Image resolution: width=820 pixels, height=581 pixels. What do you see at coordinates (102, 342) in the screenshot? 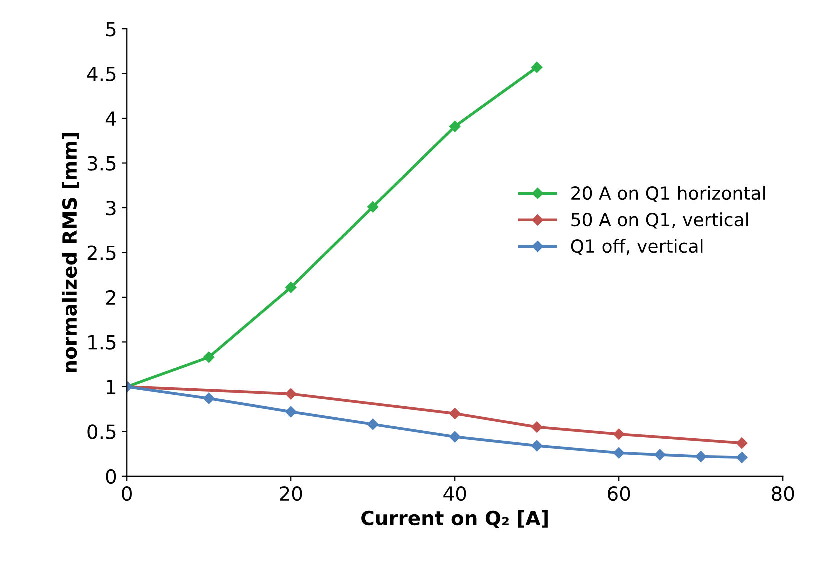
I see `y-tick-label: 1.5` at bounding box center [102, 342].